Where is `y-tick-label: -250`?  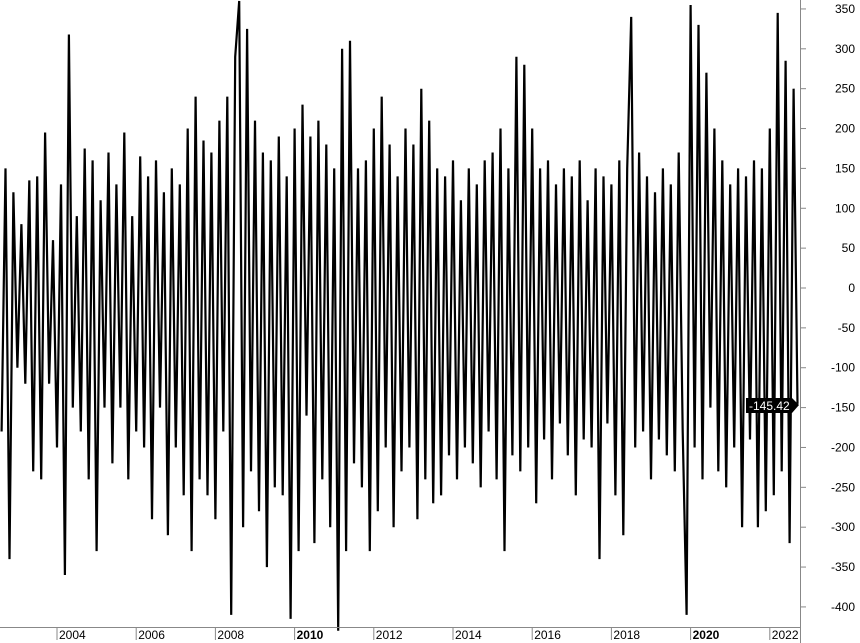 y-tick-label: -250 is located at coordinates (843, 487).